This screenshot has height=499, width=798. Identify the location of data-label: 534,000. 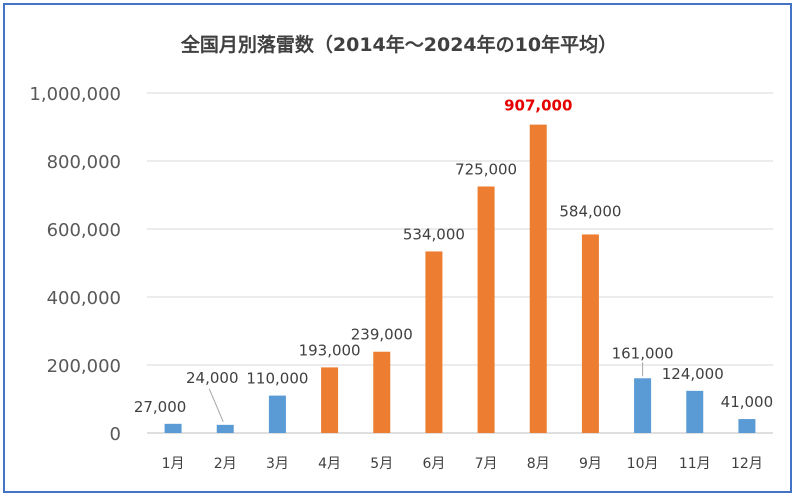
(434, 234).